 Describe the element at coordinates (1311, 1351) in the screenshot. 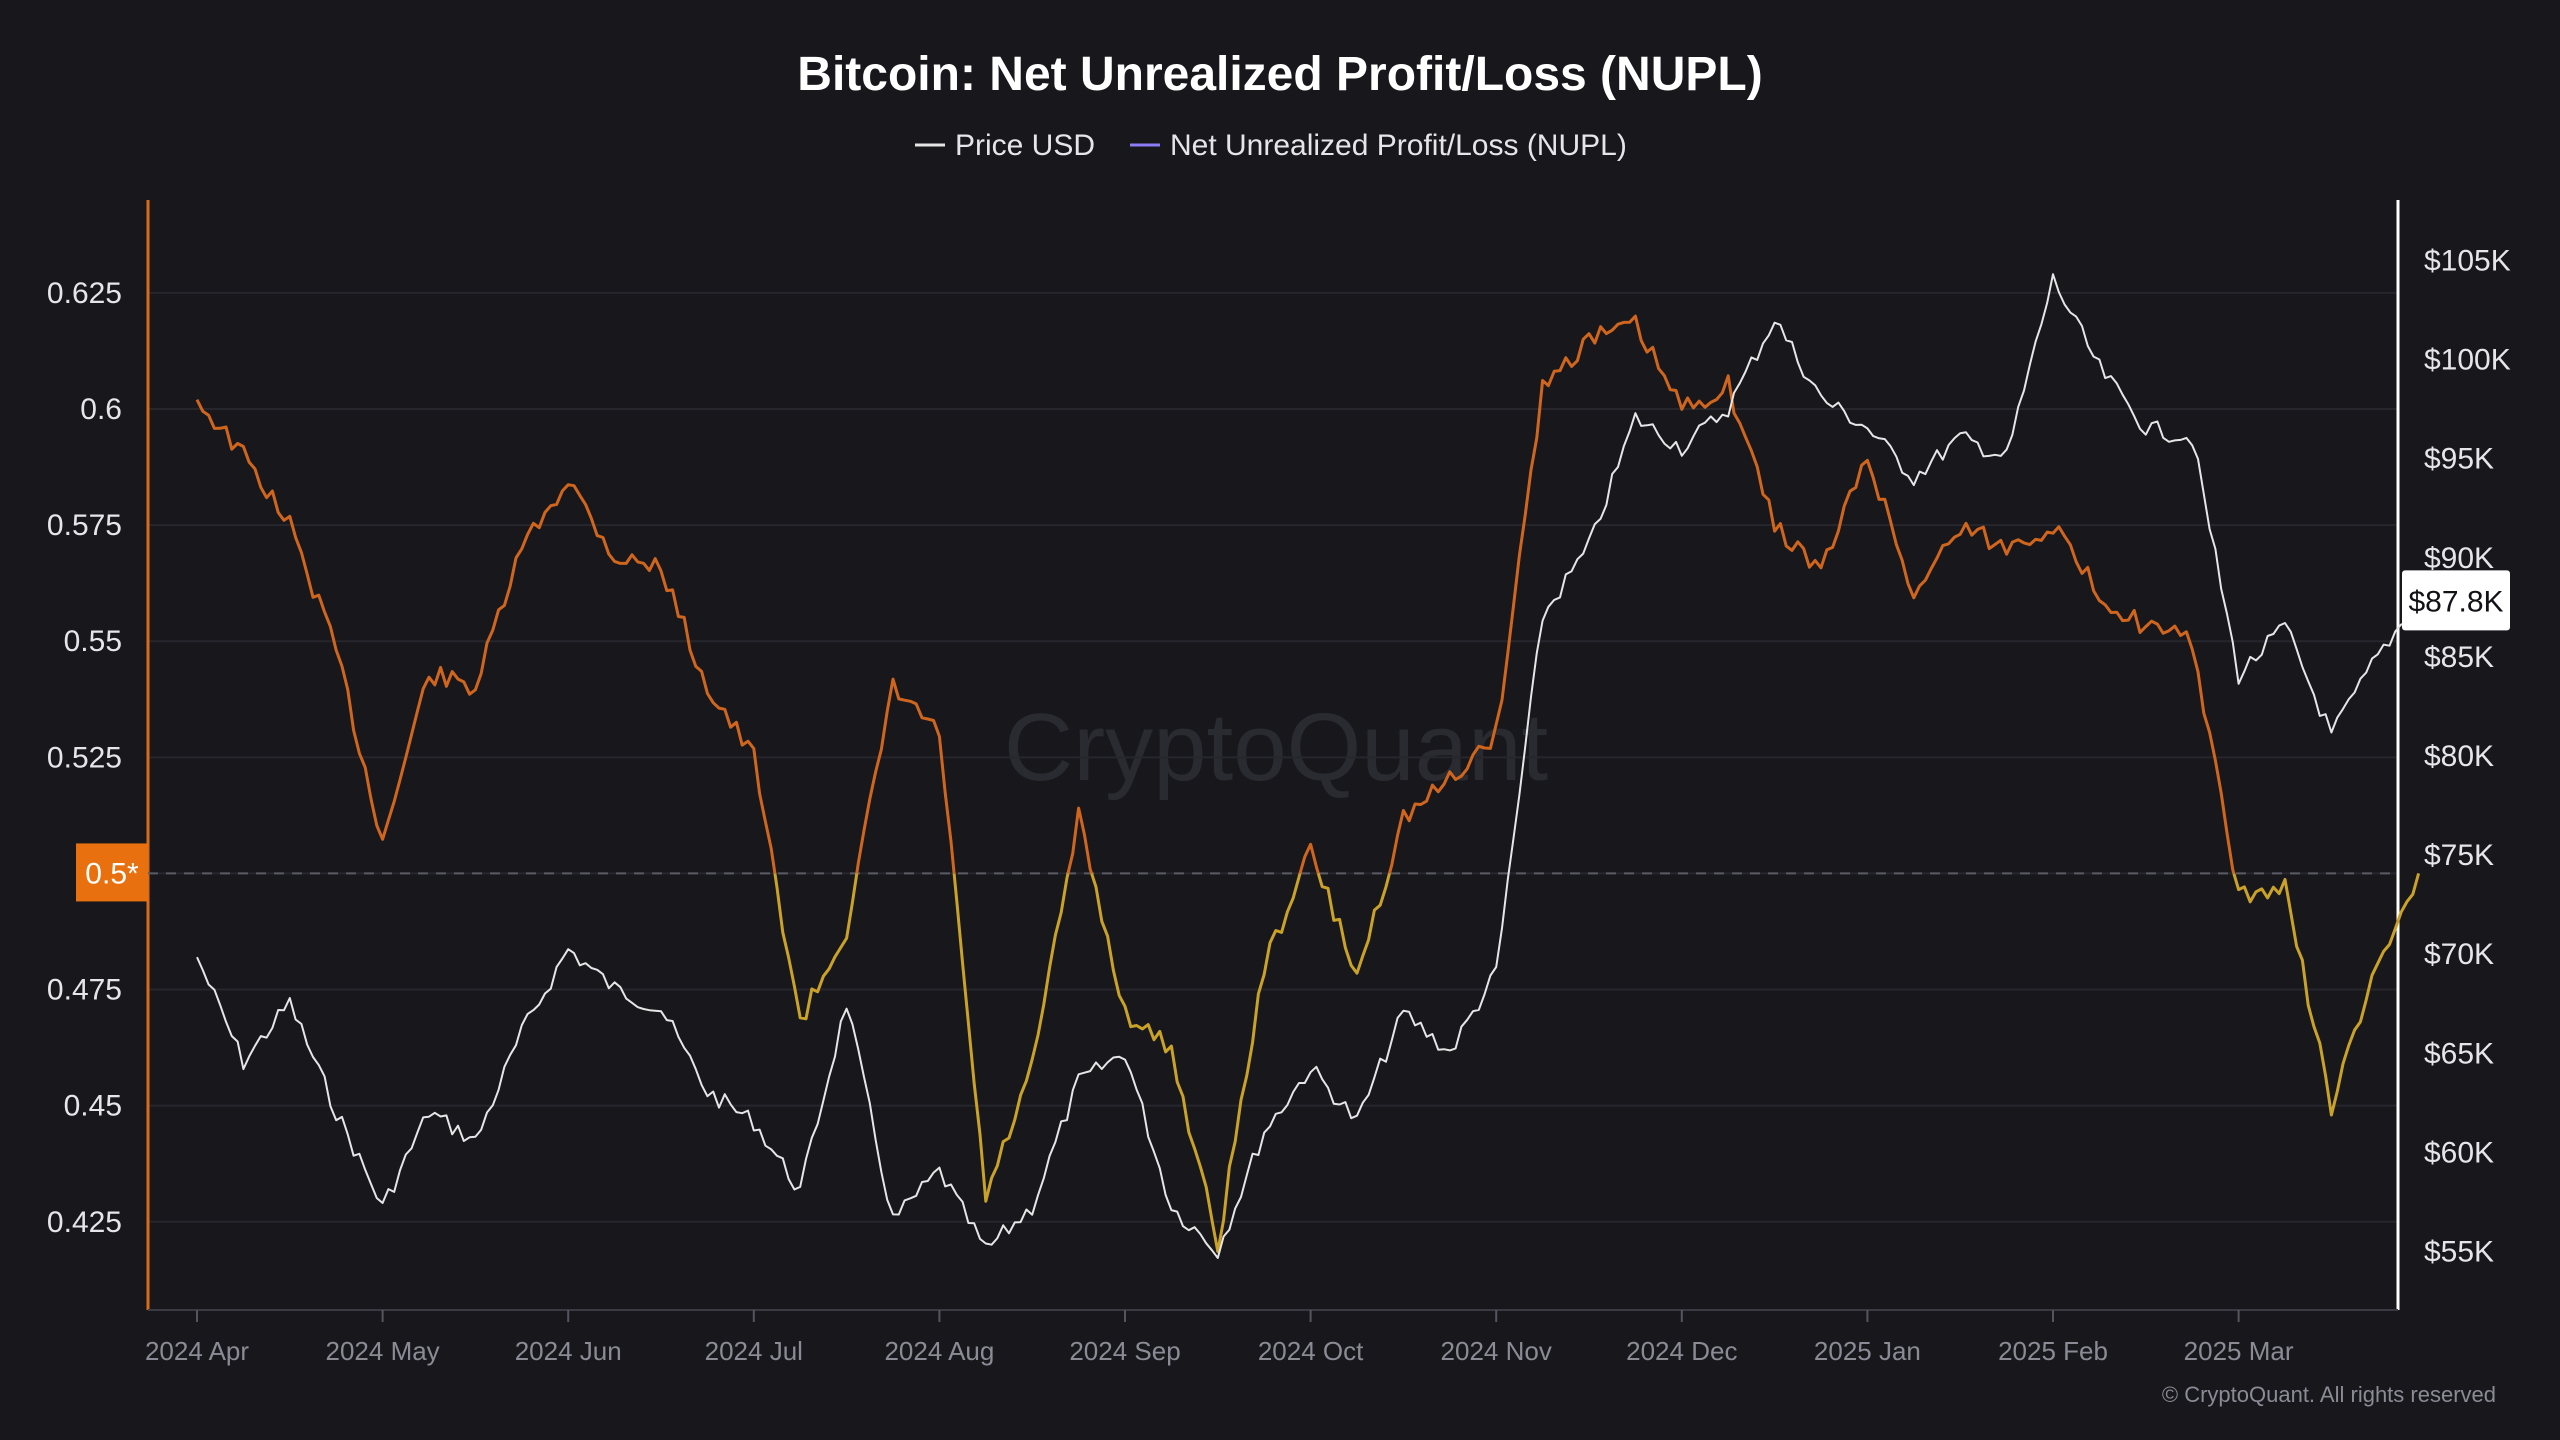

I see `x-tick-label-6: 2024 Oct` at that location.